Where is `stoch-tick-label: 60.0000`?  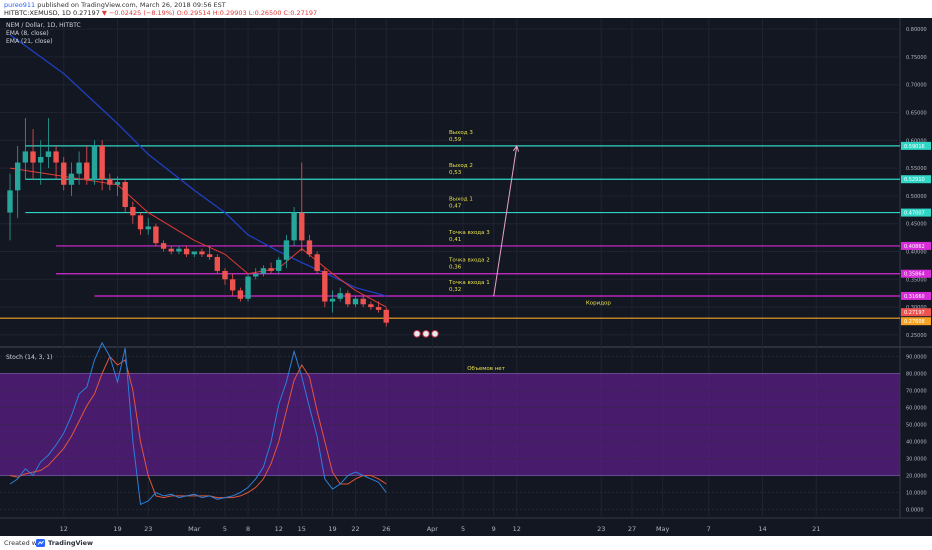
stoch-tick-label: 60.0000 is located at coordinates (916, 409).